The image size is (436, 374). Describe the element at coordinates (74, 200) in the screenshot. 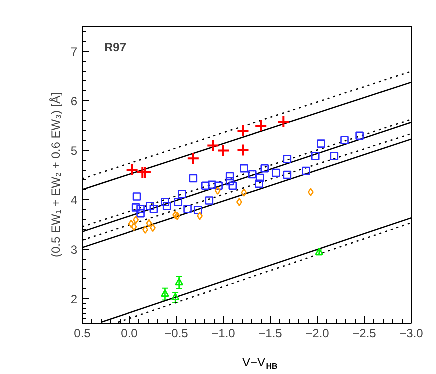

I see `y-tick-label: 4` at that location.